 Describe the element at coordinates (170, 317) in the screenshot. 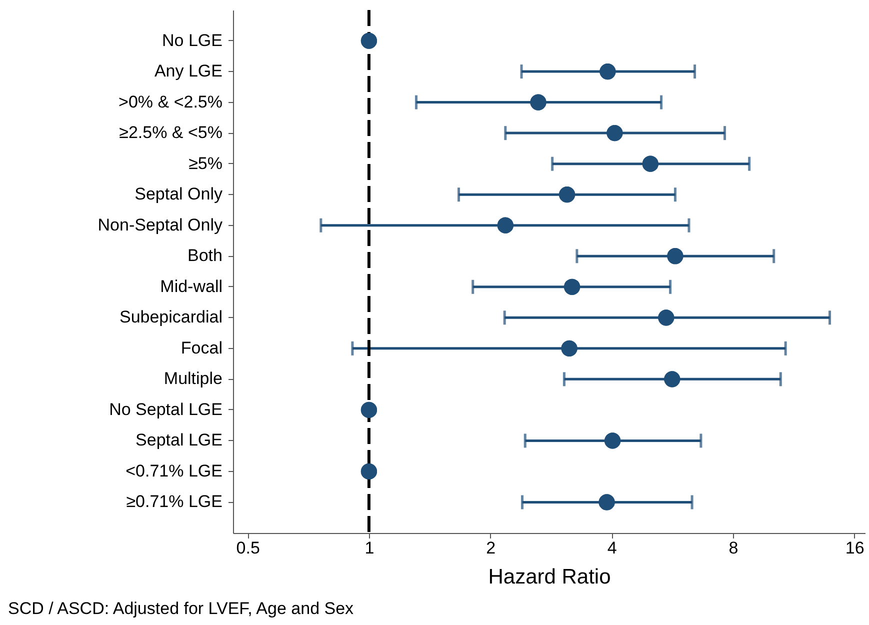

I see `y-tick-label: Subepicardial` at that location.